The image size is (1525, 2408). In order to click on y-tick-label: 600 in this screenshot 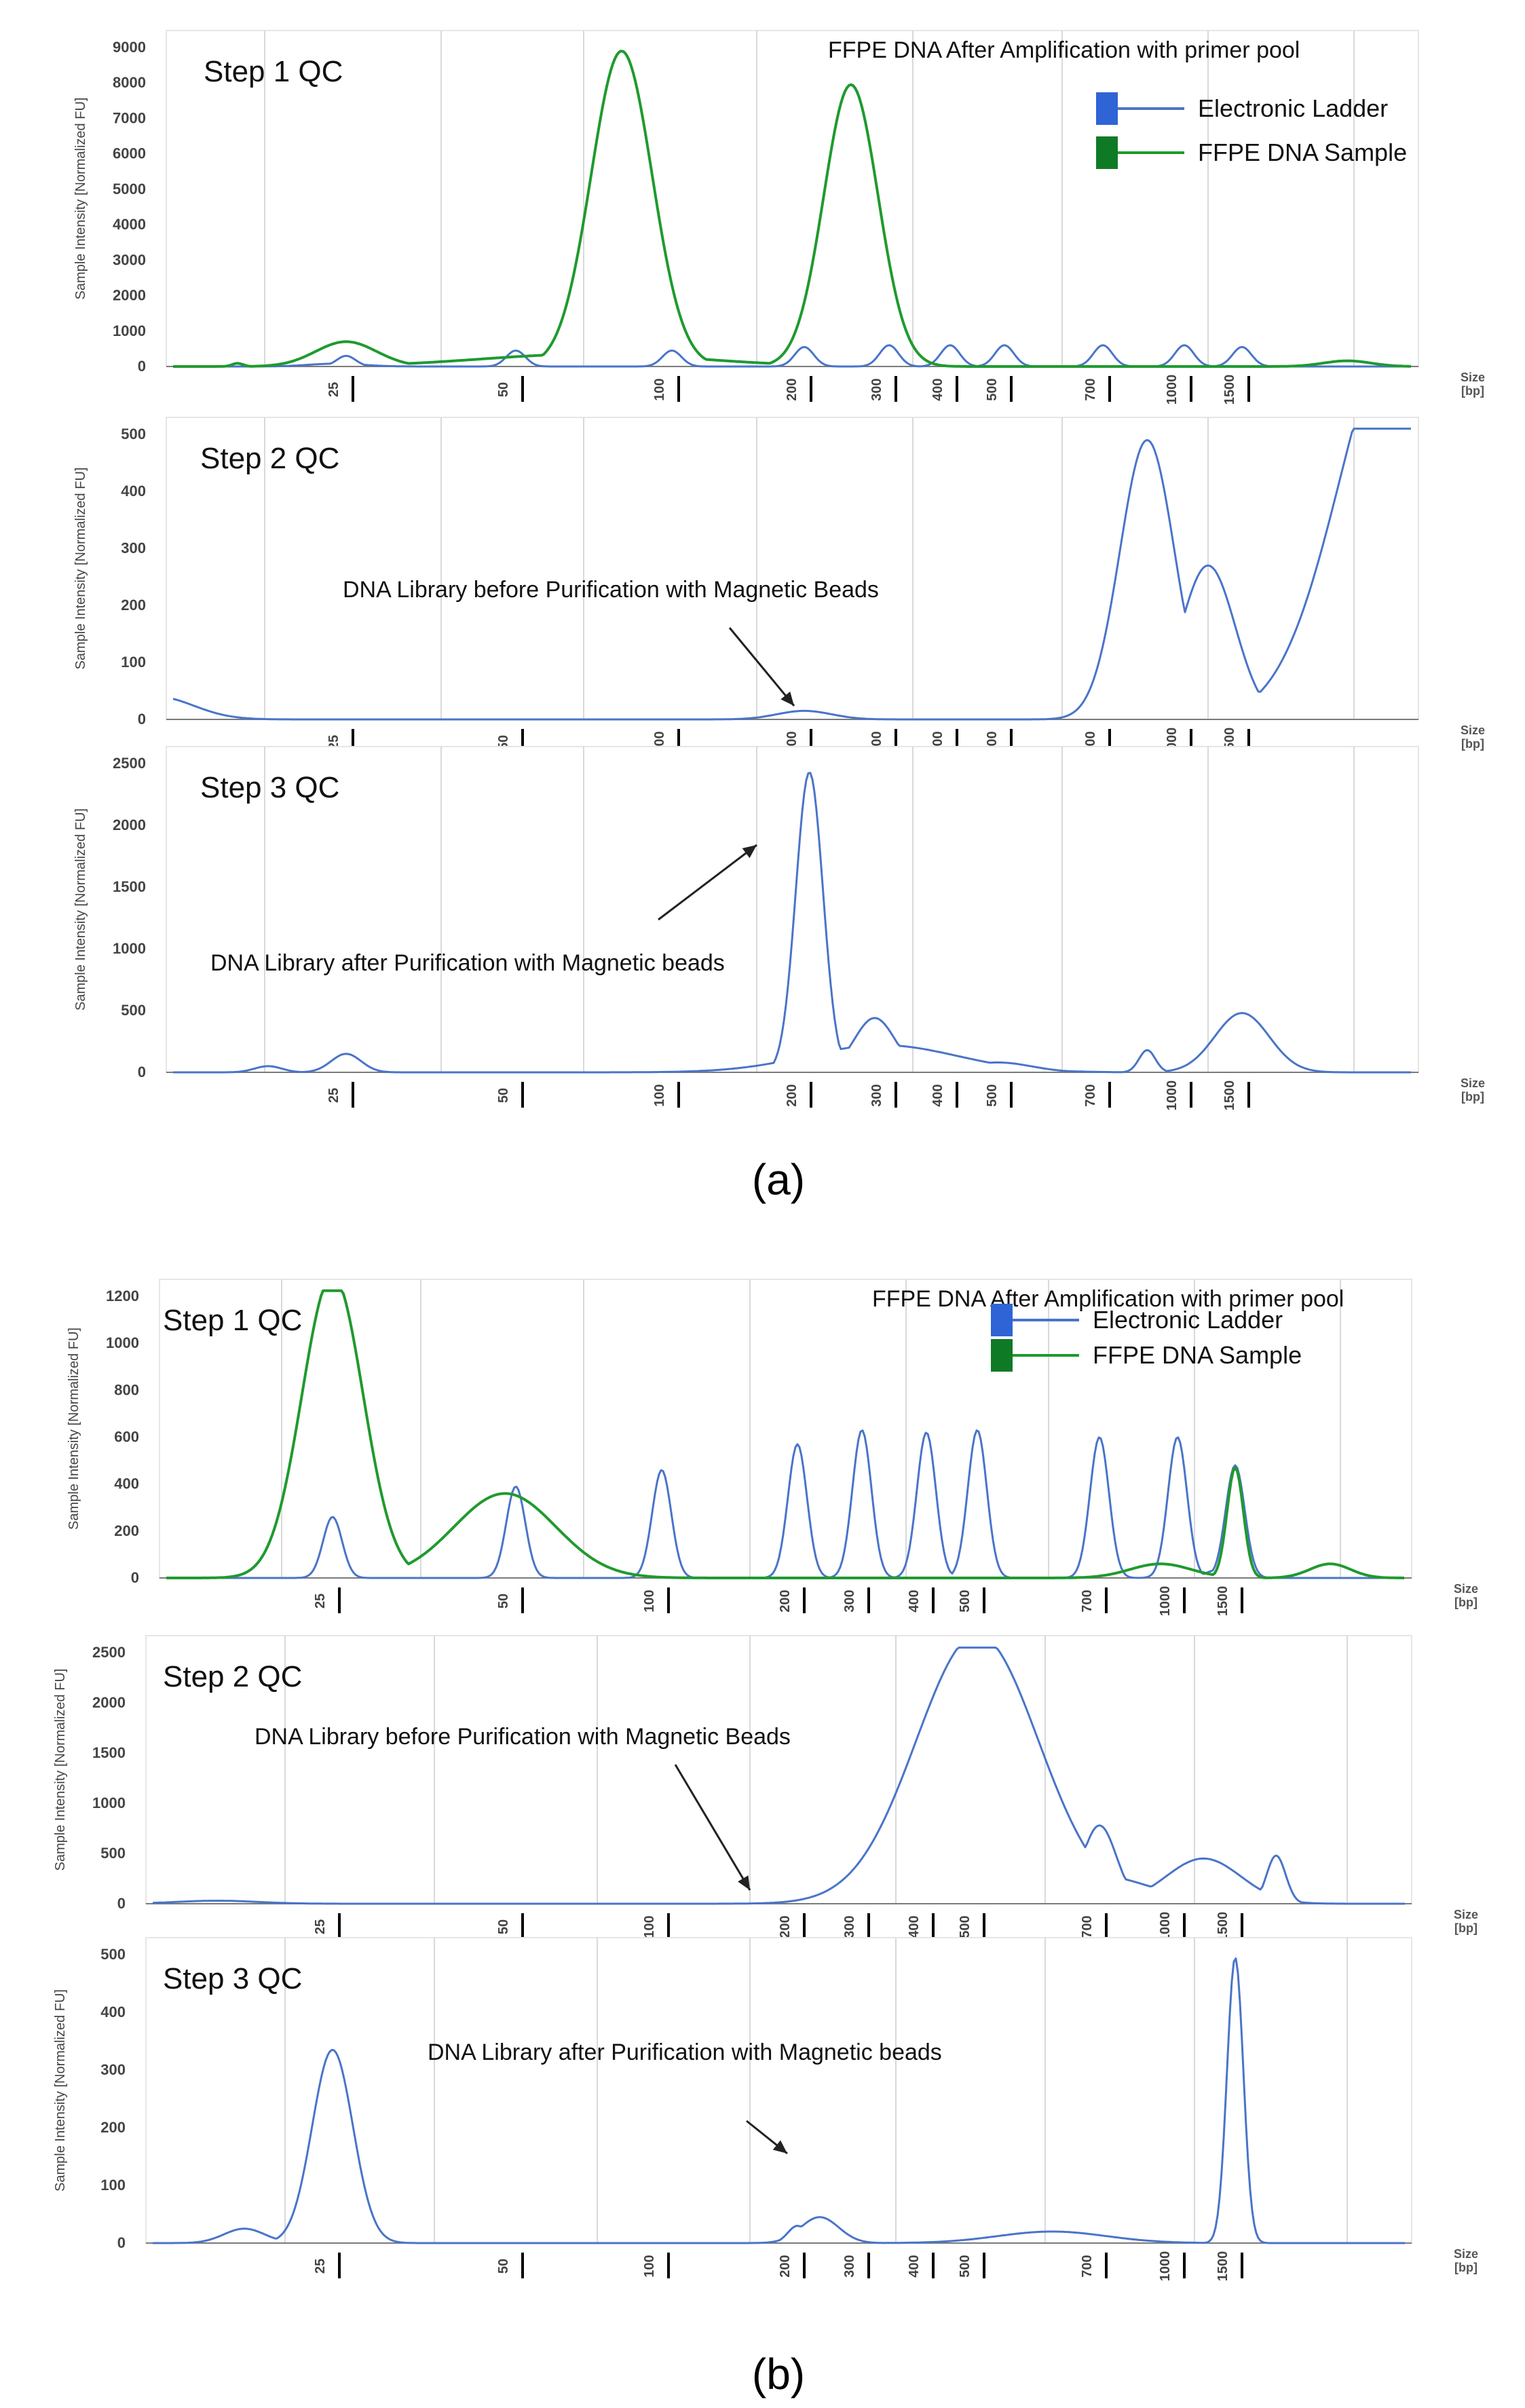, I will do `click(127, 1437)`.